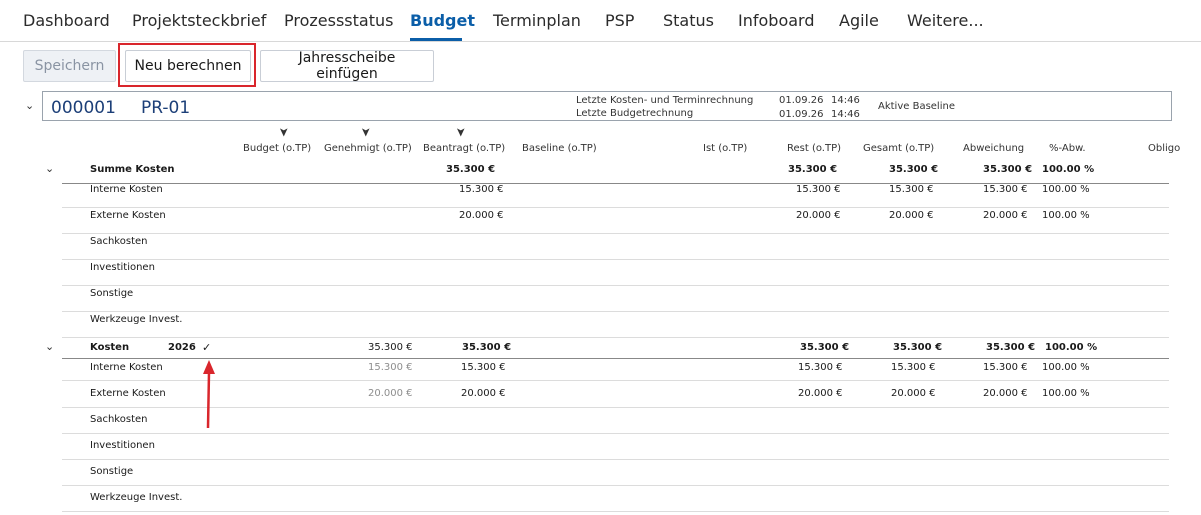 This screenshot has height=515, width=1201. What do you see at coordinates (110, 347) in the screenshot?
I see `kosten-title: Kosten` at bounding box center [110, 347].